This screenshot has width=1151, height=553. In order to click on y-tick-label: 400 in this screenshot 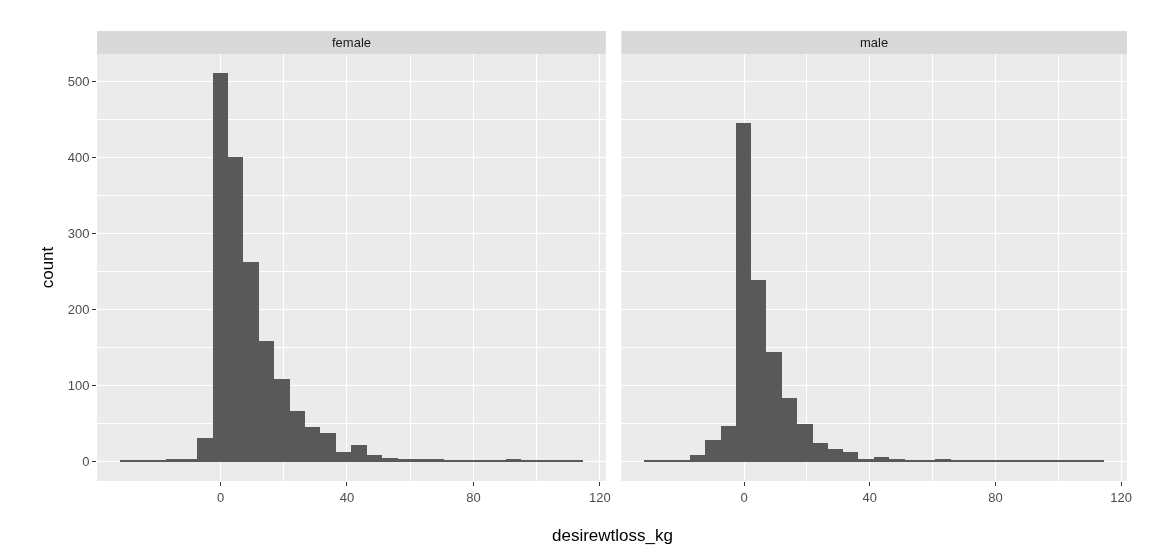, I will do `click(78, 157)`.